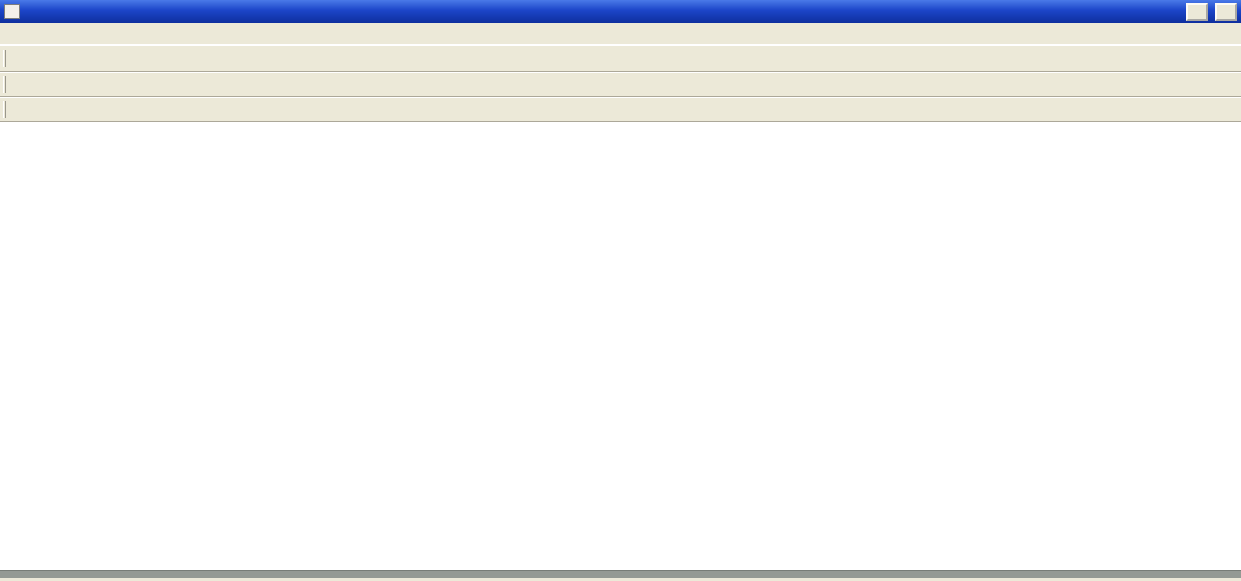 Image resolution: width=1241 pixels, height=581 pixels. What do you see at coordinates (1197, 11) in the screenshot?
I see `customer-service-button` at bounding box center [1197, 11].